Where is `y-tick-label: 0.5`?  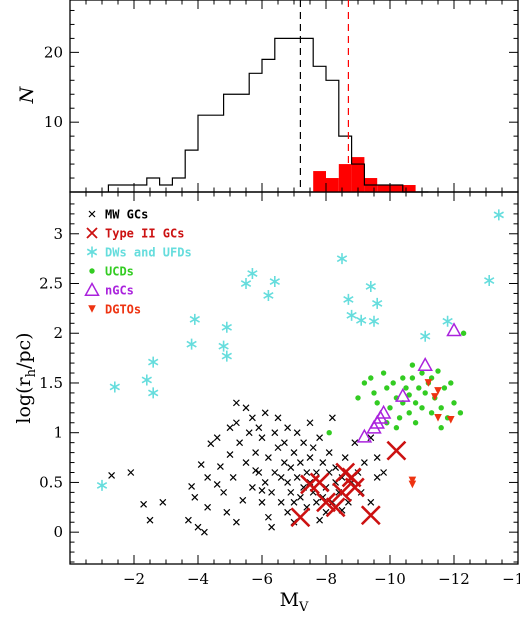
y-tick-label: 0.5 is located at coordinates (51, 482).